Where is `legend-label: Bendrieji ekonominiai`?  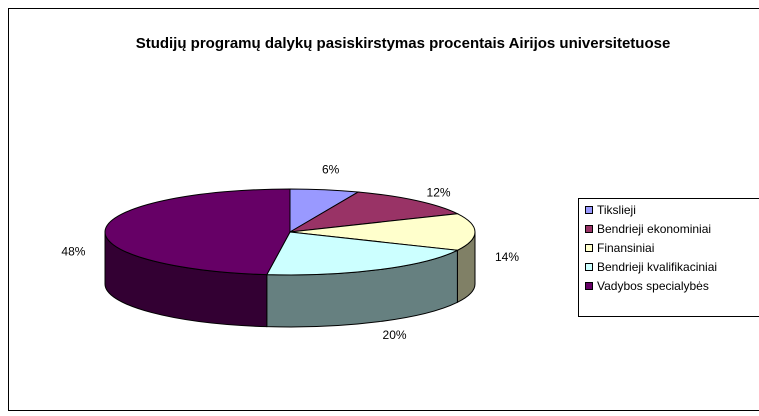
legend-label: Bendrieji ekonominiai is located at coordinates (654, 229).